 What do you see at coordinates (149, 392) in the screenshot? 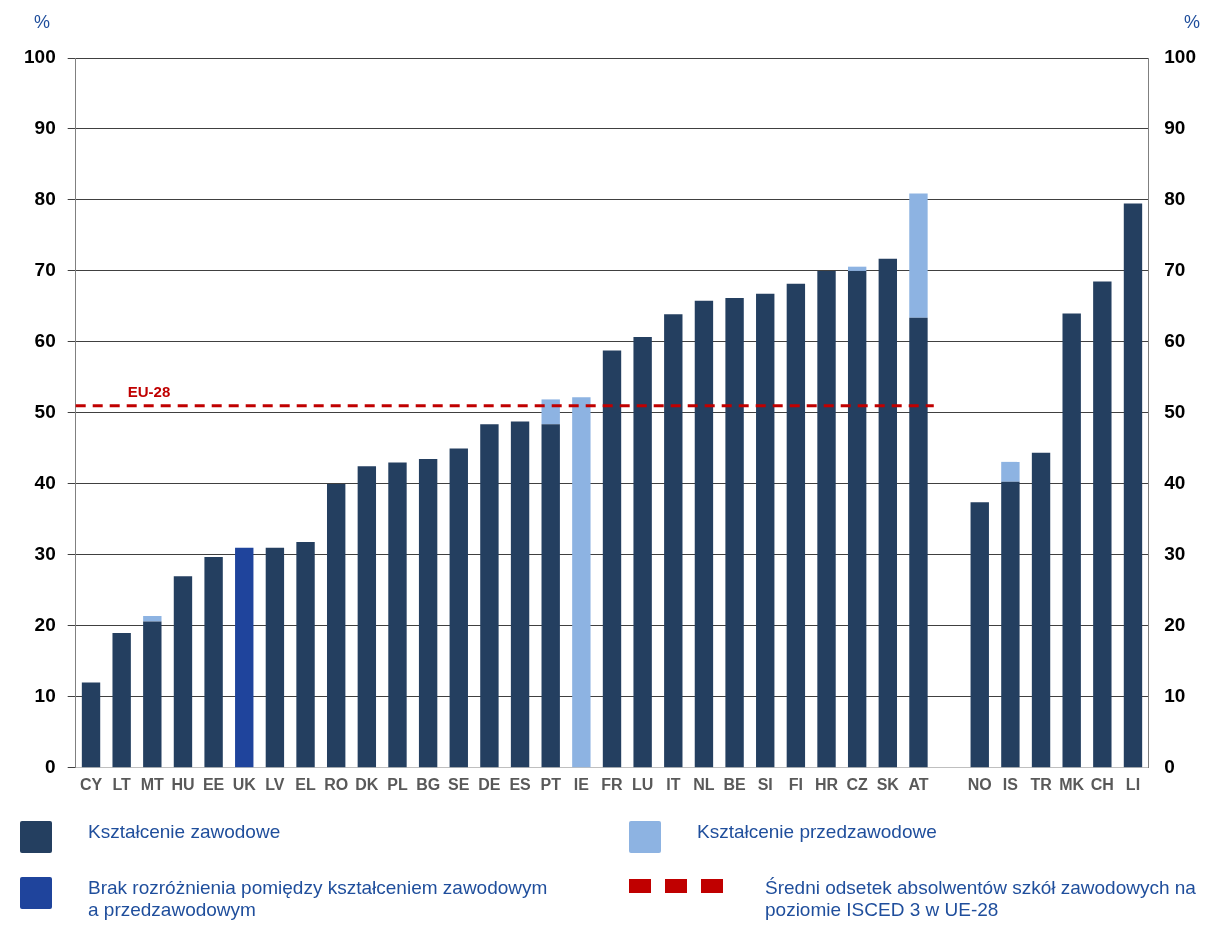
I see `ref-line-label: EU-28` at bounding box center [149, 392].